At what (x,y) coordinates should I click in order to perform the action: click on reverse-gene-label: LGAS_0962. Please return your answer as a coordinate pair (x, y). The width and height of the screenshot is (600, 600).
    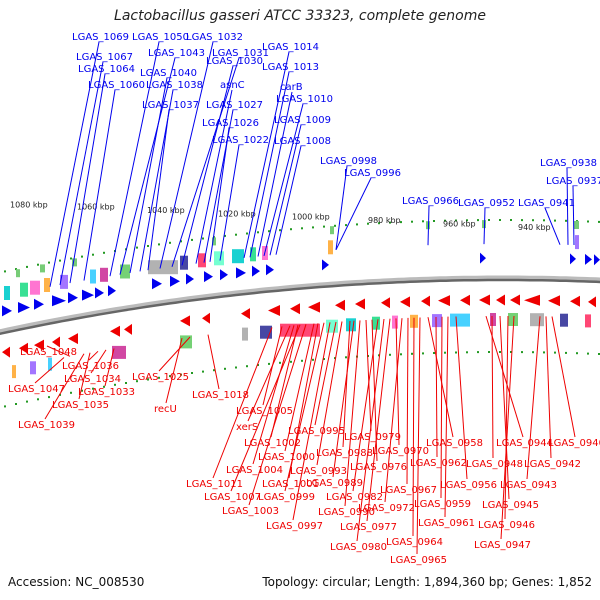
    Looking at the image, I should click on (438, 463).